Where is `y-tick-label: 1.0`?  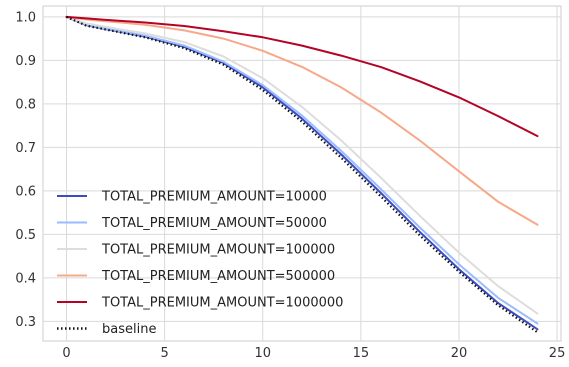
y-tick-label: 1.0 is located at coordinates (25, 17).